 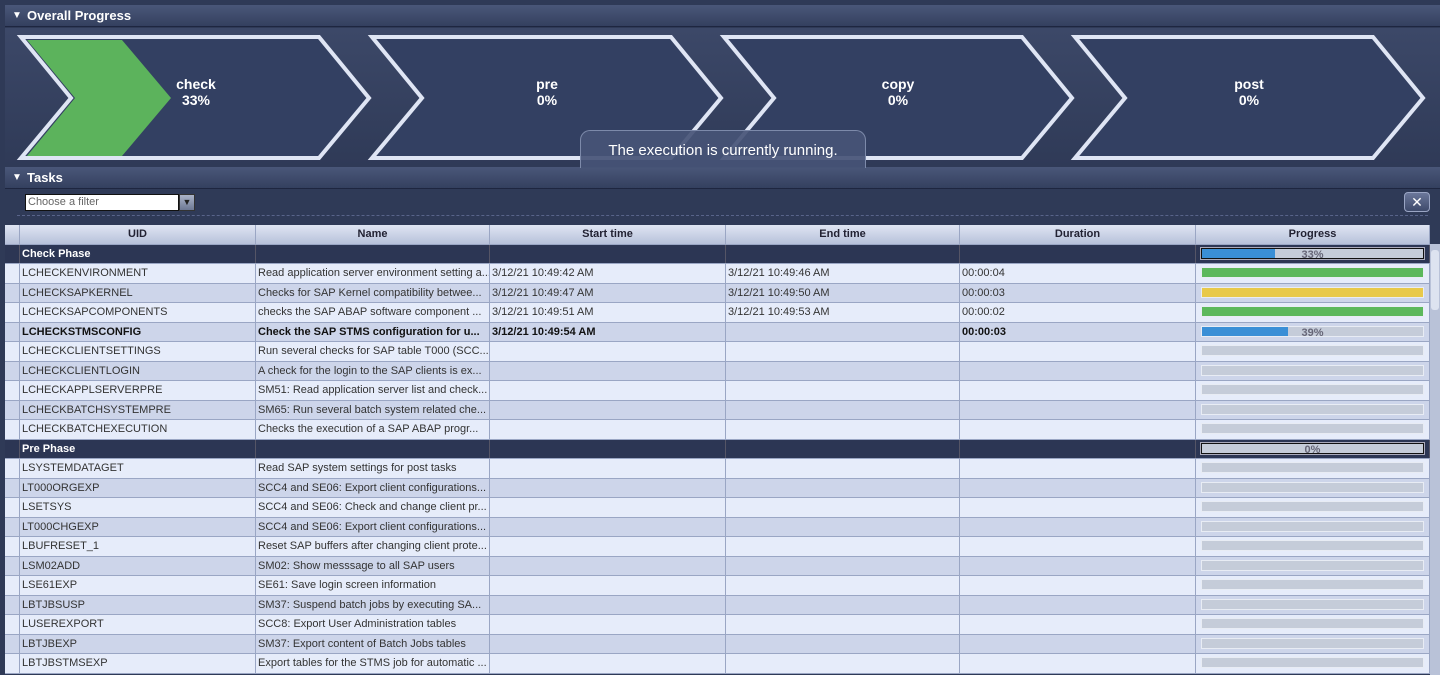 What do you see at coordinates (1313, 234) in the screenshot?
I see `column-progress: Progress` at bounding box center [1313, 234].